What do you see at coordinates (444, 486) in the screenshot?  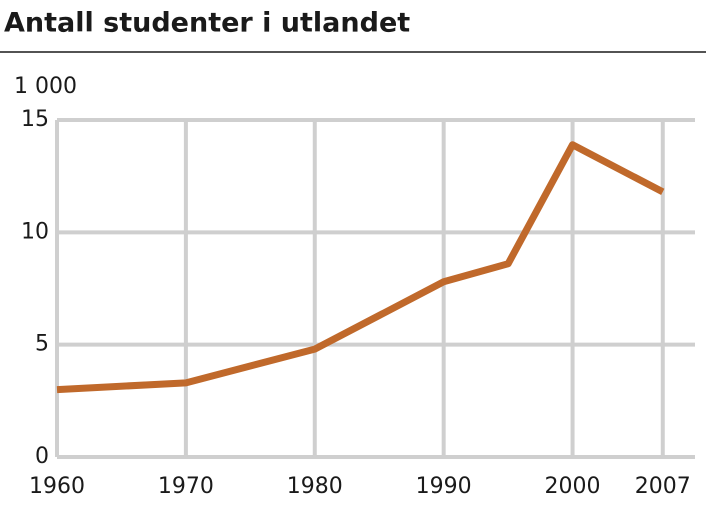 I see `x-tick-label: 1990` at bounding box center [444, 486].